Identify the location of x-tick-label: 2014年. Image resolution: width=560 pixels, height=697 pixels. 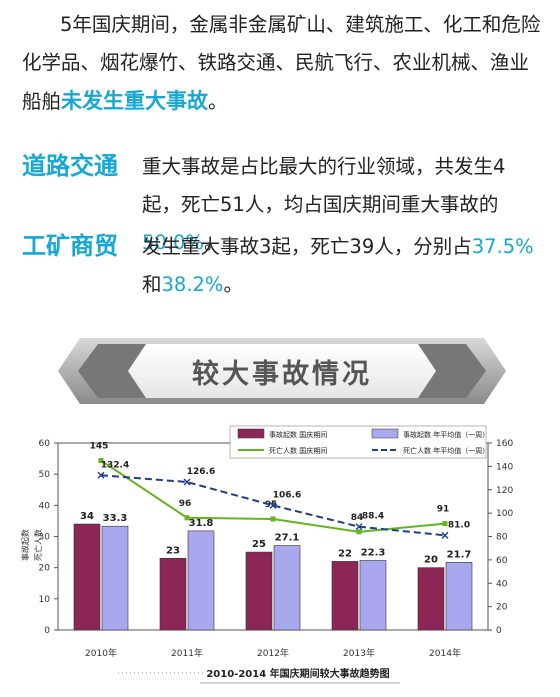
(445, 653).